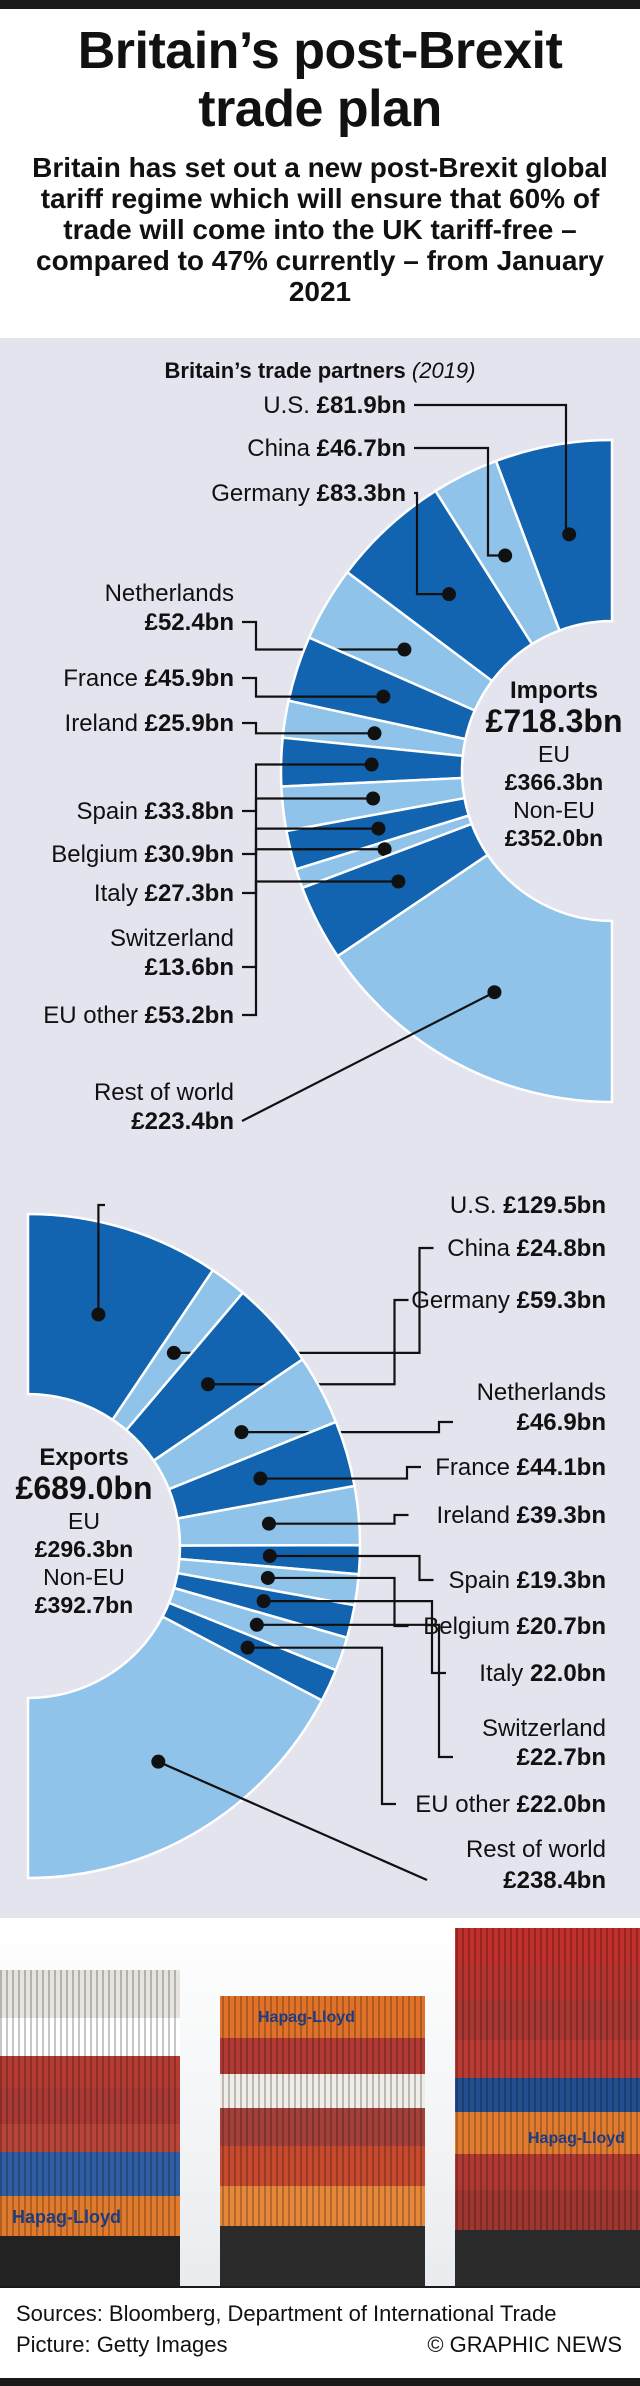  I want to click on exports-leader-spain, so click(351, 1568).